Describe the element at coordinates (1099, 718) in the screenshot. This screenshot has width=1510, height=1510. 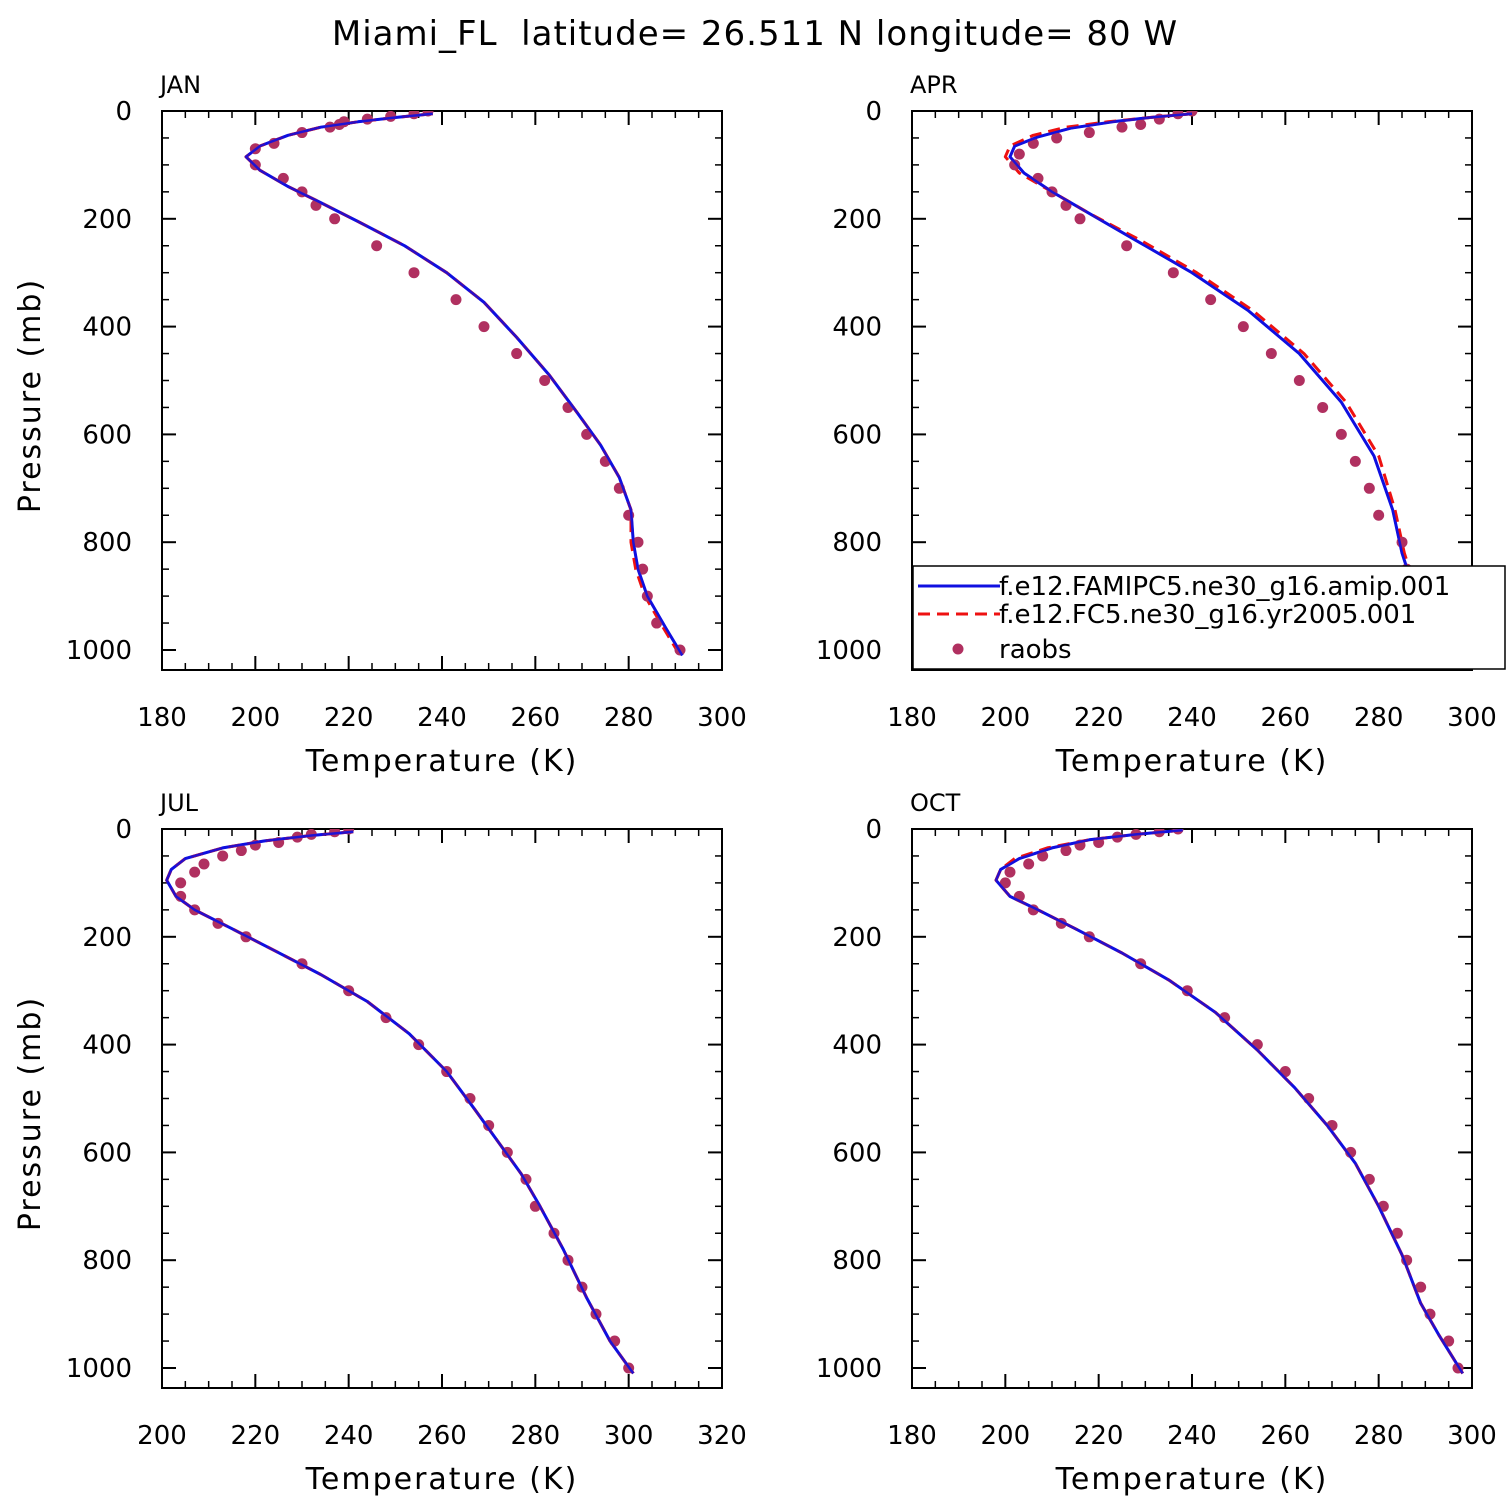
I see `x-tick-label: 220` at that location.